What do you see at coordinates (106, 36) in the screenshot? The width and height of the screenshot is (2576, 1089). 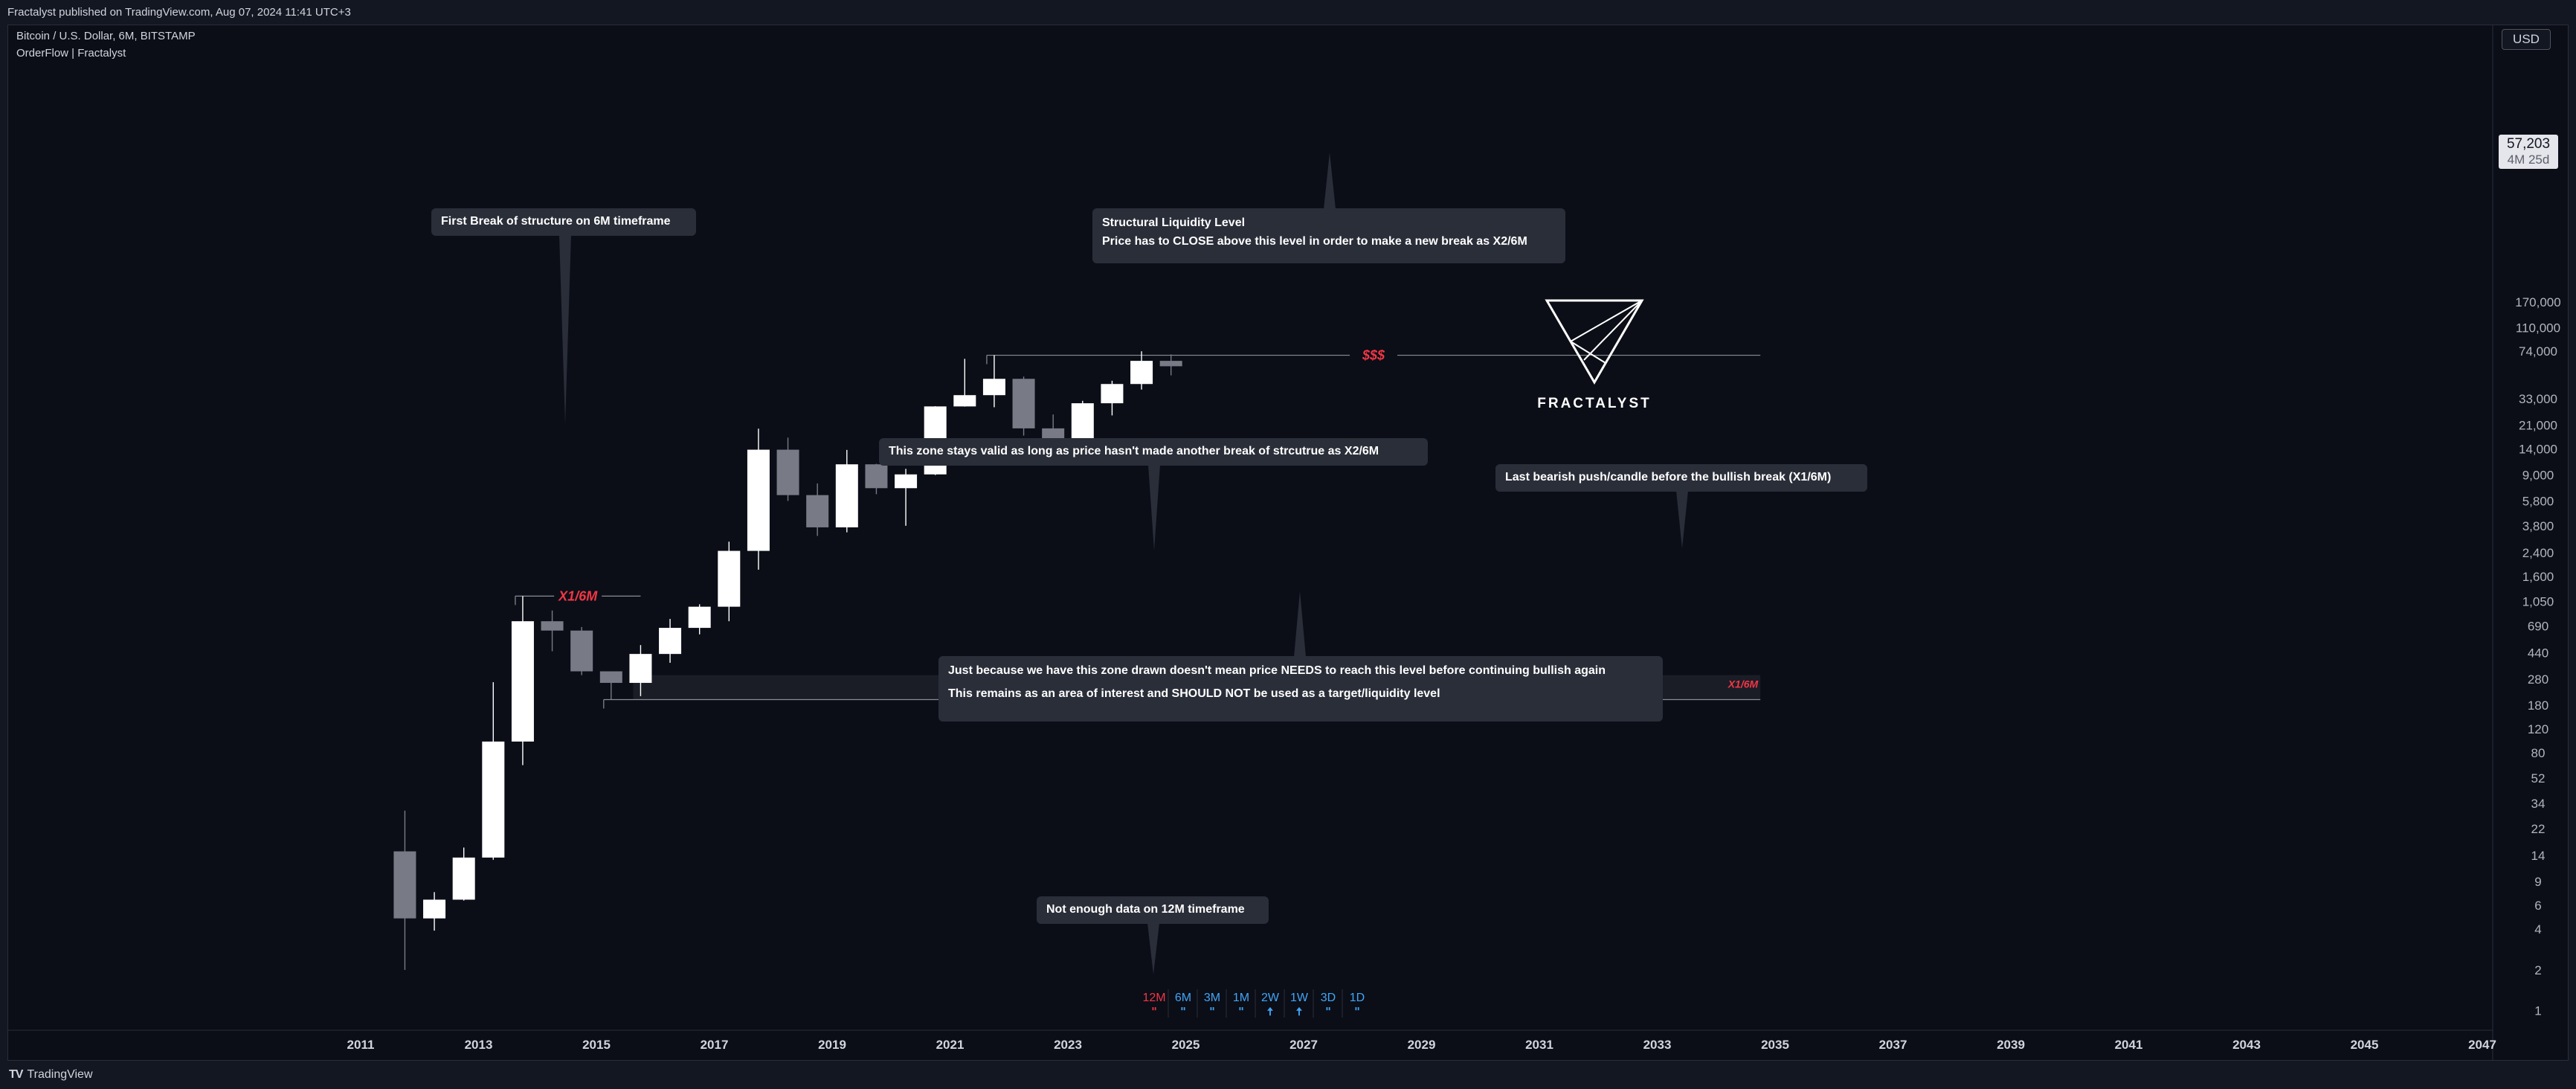 I see `symbol-title: Bitcoin / U.S. Dollar, 6M, BITSTAMP` at bounding box center [106, 36].